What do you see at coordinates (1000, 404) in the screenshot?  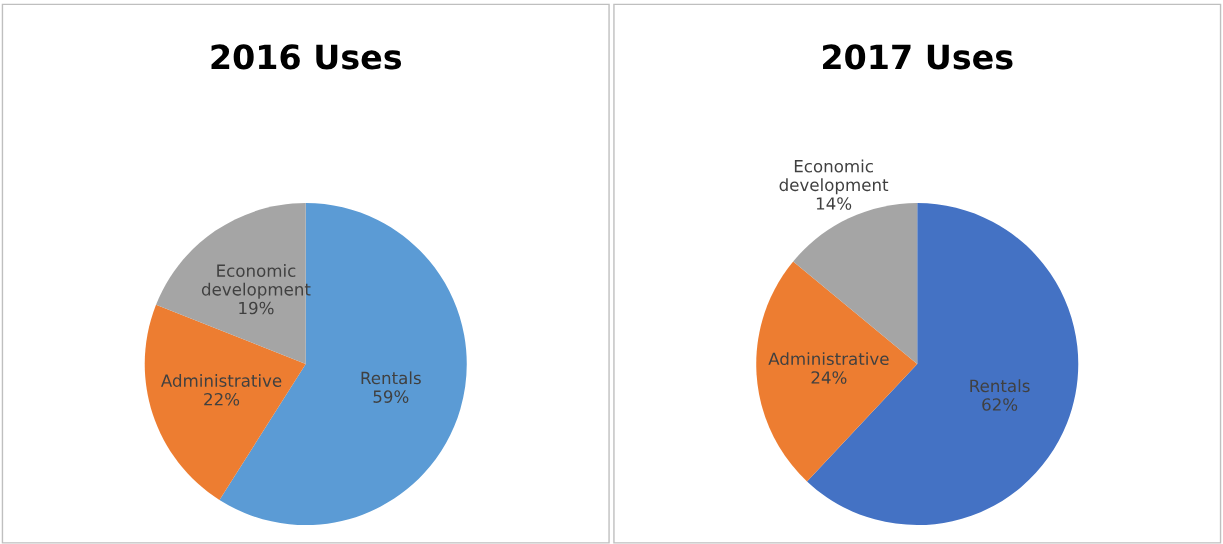 I see `data-label: 62%` at bounding box center [1000, 404].